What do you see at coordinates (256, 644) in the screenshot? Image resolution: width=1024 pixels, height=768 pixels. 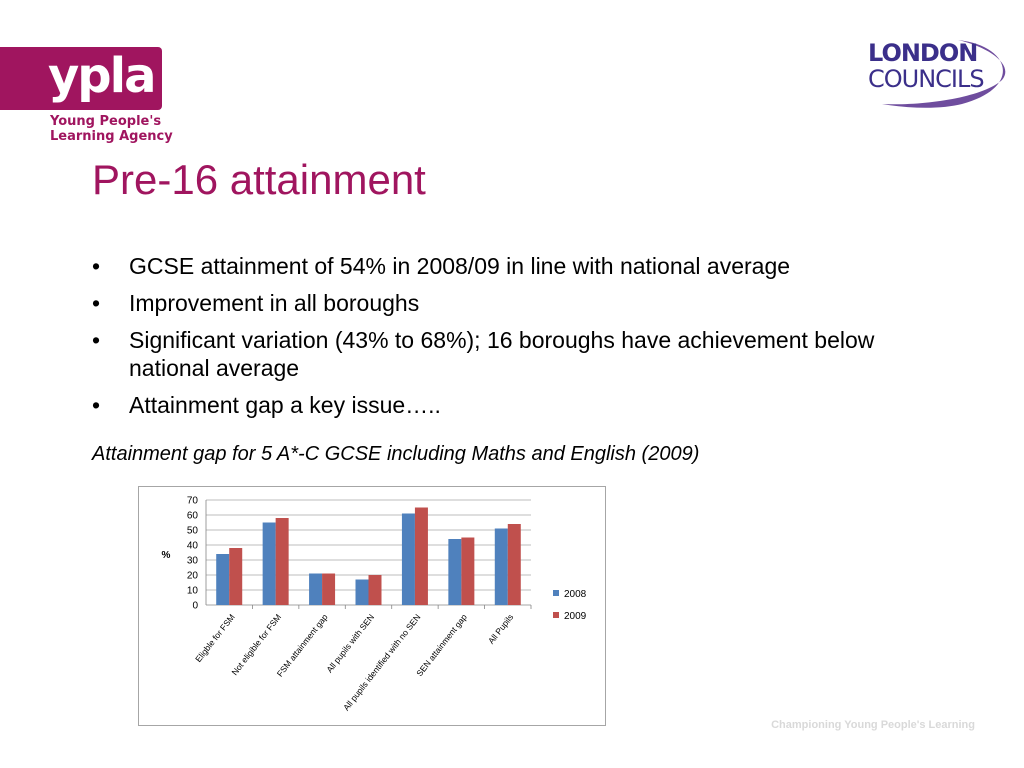 I see `x-tick-label: Not eligible for FSM` at bounding box center [256, 644].